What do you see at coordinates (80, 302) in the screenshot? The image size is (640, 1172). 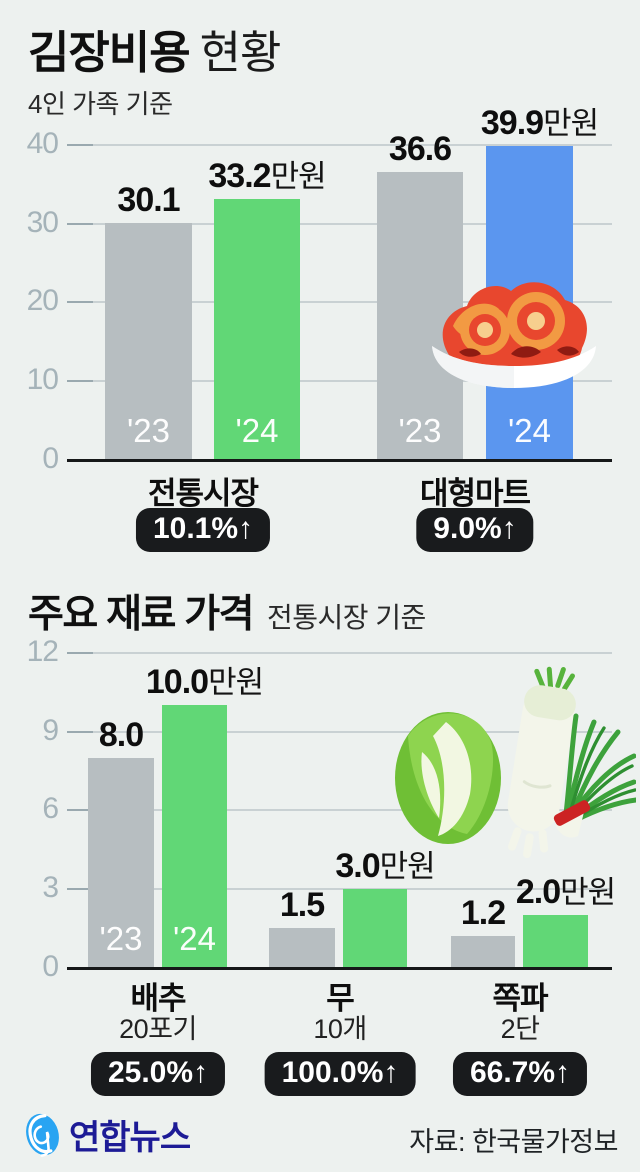 I see `tick-y20` at bounding box center [80, 302].